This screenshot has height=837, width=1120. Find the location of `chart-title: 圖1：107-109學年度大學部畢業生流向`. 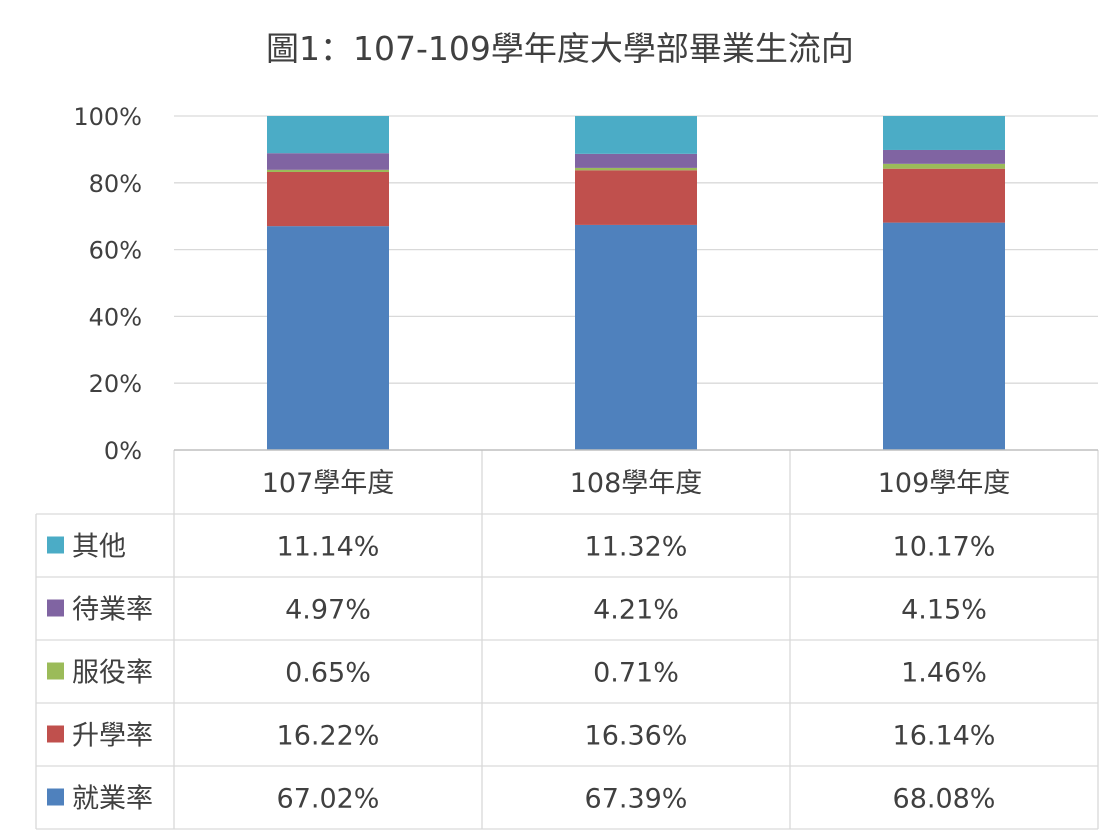

chart-title: 圖1：107-109學年度大學部畢業生流向 is located at coordinates (560, 48).